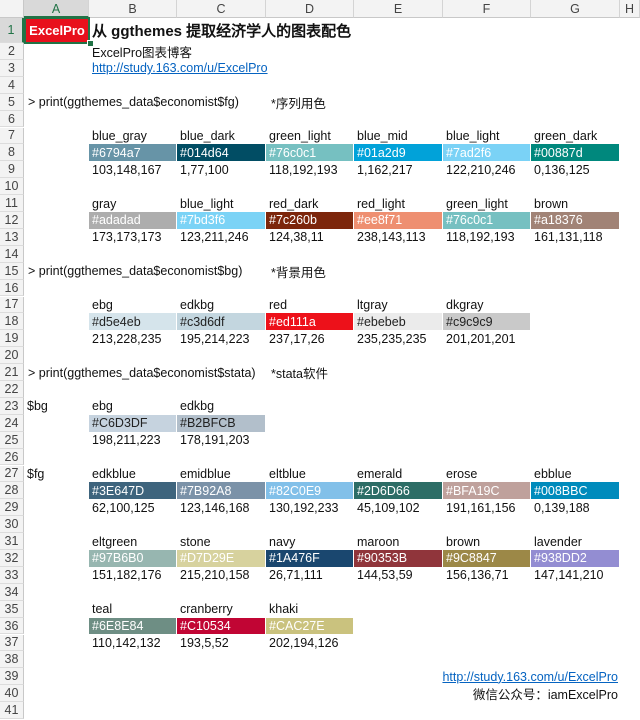  Describe the element at coordinates (12, 440) in the screenshot. I see `row-header-25: 25` at that location.